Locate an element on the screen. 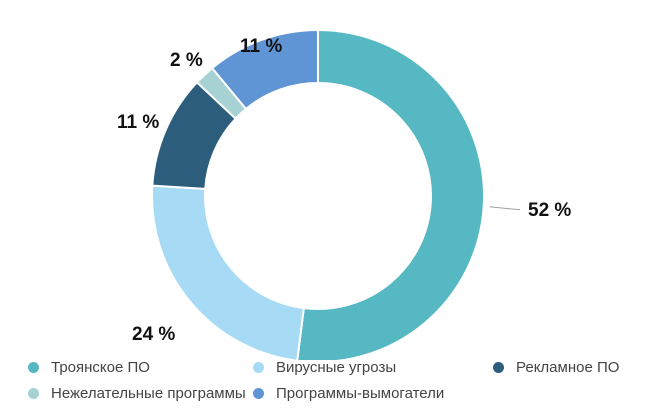 This screenshot has height=408, width=650. legend-item-unwanted: Нежелательные программы is located at coordinates (140, 393).